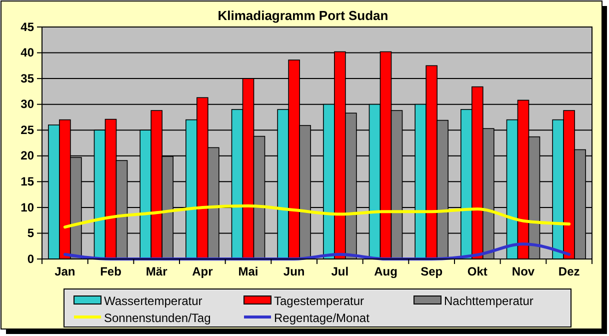 This screenshot has width=609, height=336. What do you see at coordinates (27, 53) in the screenshot?
I see `y-tick-label: 40` at bounding box center [27, 53].